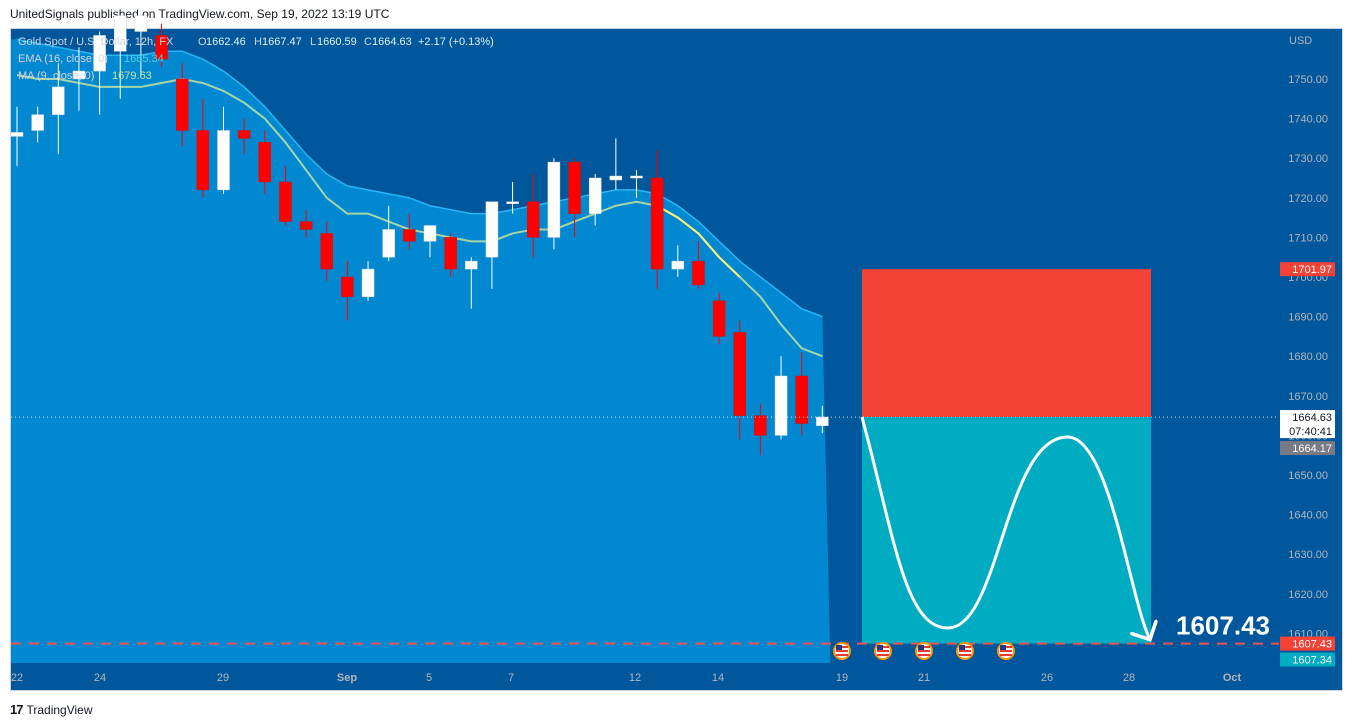  Describe the element at coordinates (1006, 343) in the screenshot. I see `stop-loss-zone` at that location.